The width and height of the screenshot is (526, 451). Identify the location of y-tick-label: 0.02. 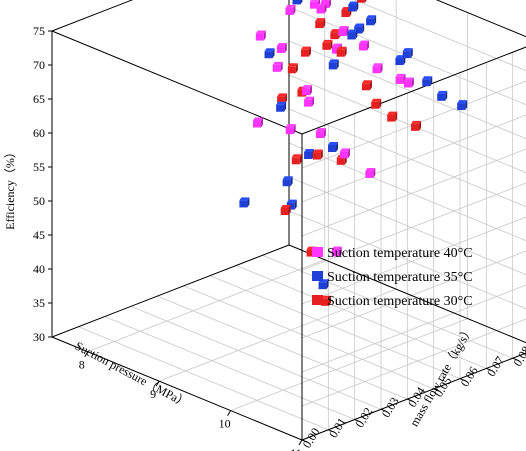
(363, 417).